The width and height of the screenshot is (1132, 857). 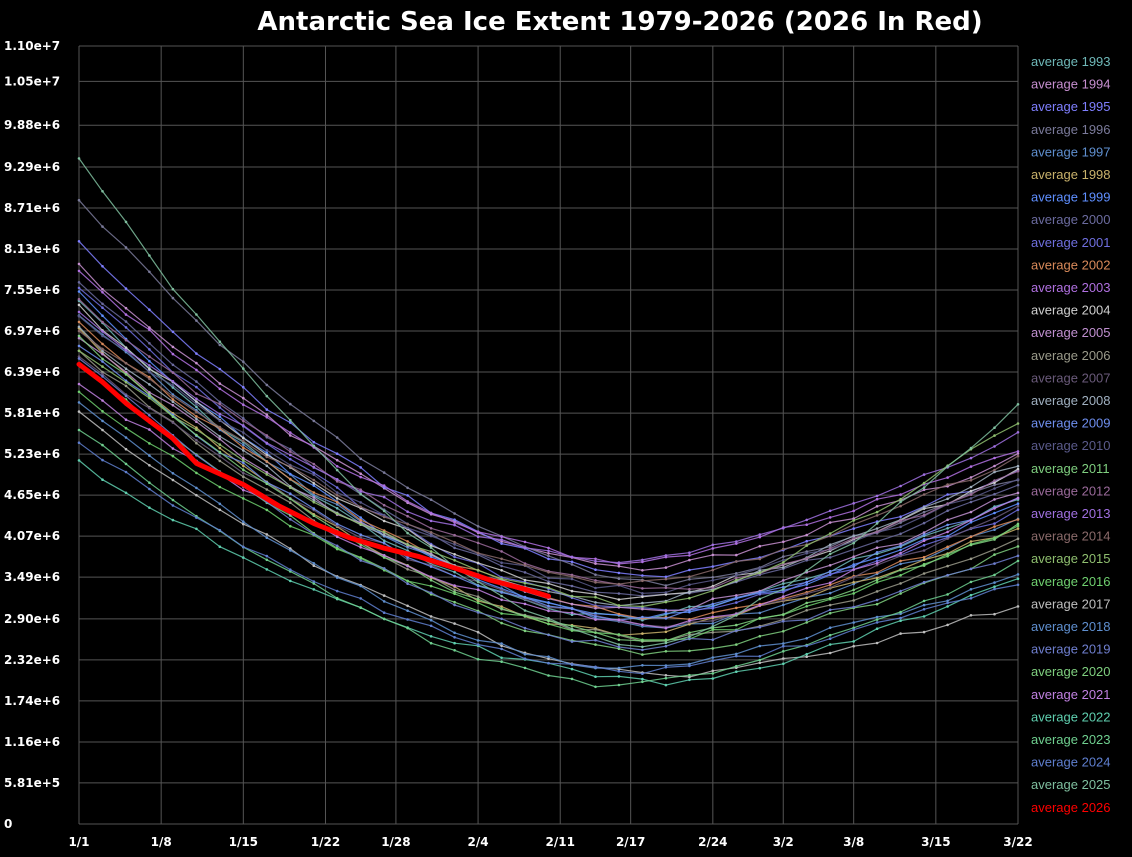 I want to click on x-tick-label: 2/24, so click(x=712, y=842).